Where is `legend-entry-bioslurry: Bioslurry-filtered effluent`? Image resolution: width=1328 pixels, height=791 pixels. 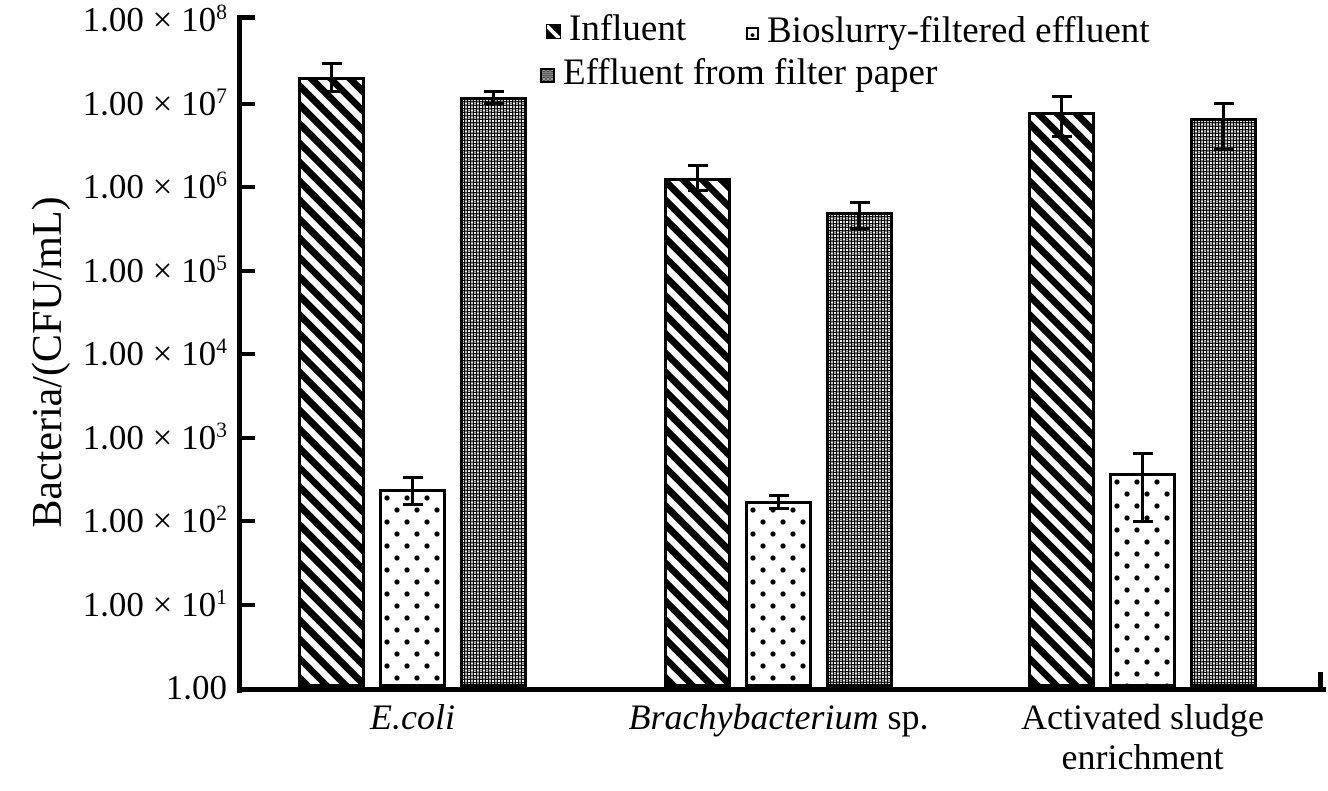 legend-entry-bioslurry: Bioslurry-filtered effluent is located at coordinates (948, 31).